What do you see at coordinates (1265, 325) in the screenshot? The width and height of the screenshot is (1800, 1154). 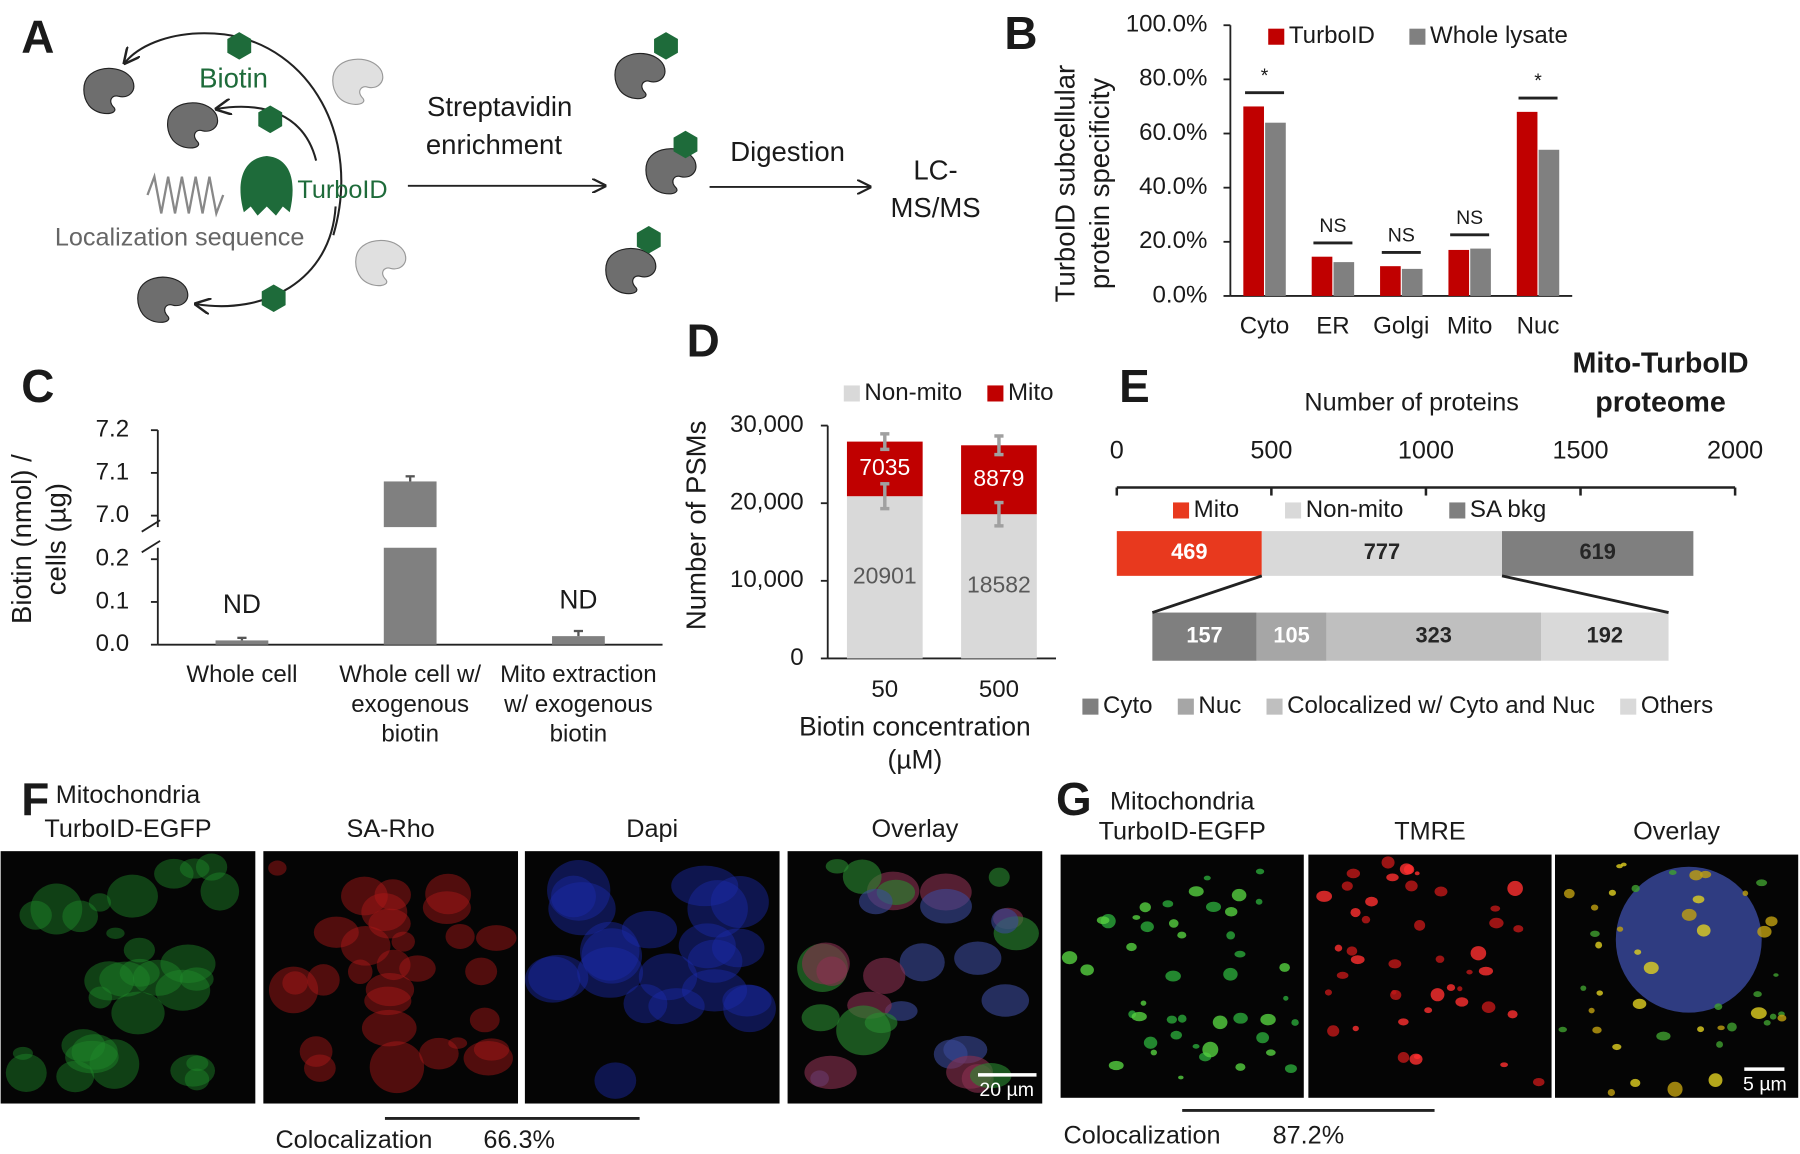 I see `x-tick-label: Cyto` at bounding box center [1265, 325].